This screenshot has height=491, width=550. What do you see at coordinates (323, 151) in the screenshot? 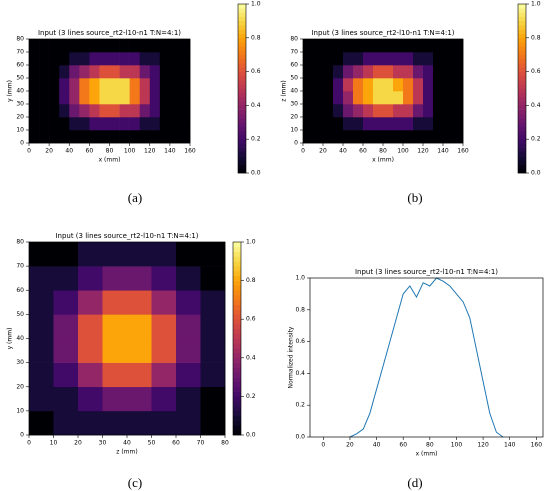
I see `x-tick-label: 20` at bounding box center [323, 151].